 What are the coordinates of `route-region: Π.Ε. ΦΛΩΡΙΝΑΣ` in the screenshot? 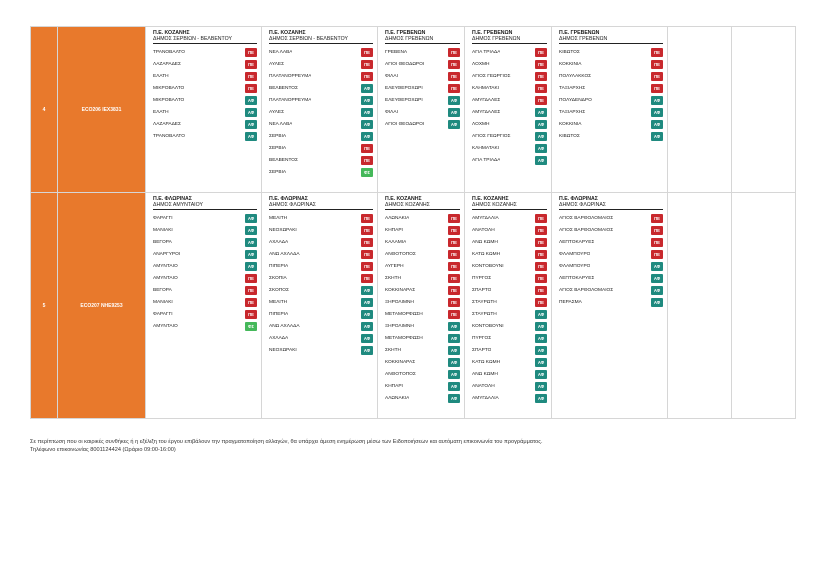 It's located at (288, 199).